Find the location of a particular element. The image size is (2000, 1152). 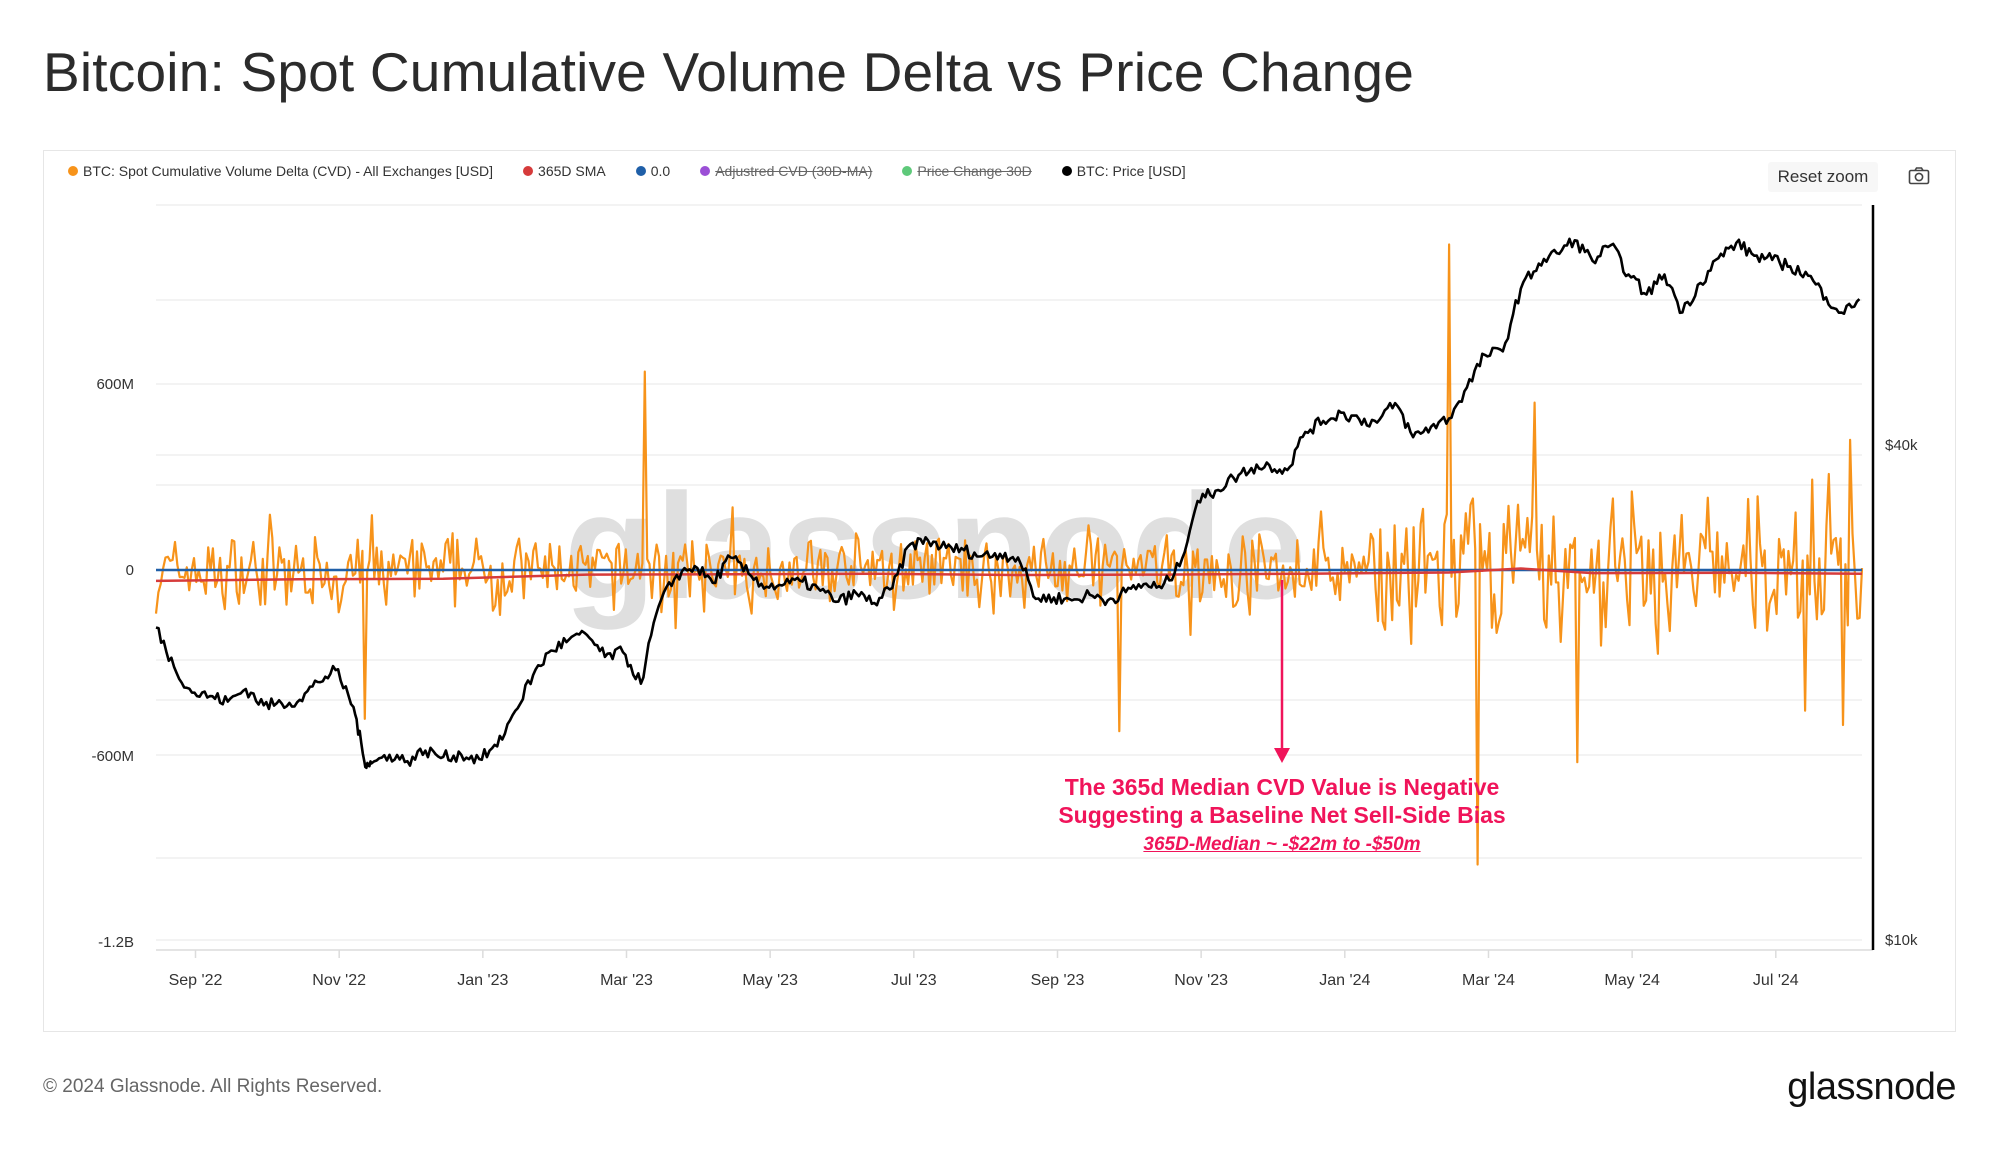

y-right-tick-label: $40k is located at coordinates (1901, 445).